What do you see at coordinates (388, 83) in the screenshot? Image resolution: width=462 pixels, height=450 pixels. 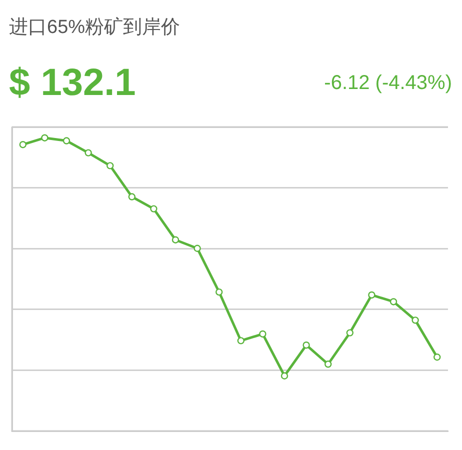 I see `text: -6.12 (-4.43%)` at bounding box center [388, 83].